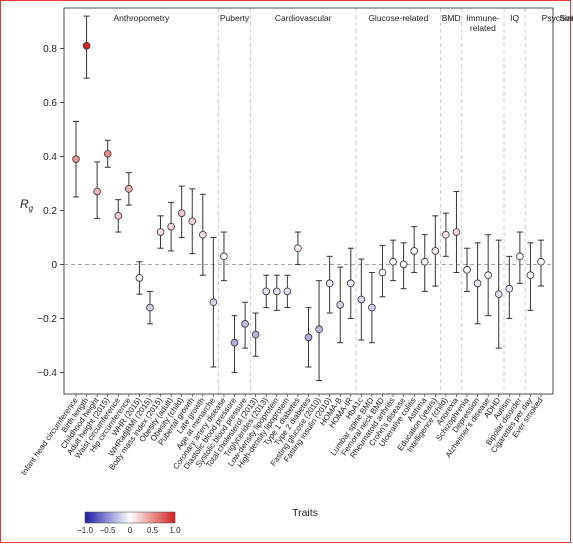 The width and height of the screenshot is (573, 545). What do you see at coordinates (50, 103) in the screenshot?
I see `y-tick-label: 0.6` at bounding box center [50, 103].